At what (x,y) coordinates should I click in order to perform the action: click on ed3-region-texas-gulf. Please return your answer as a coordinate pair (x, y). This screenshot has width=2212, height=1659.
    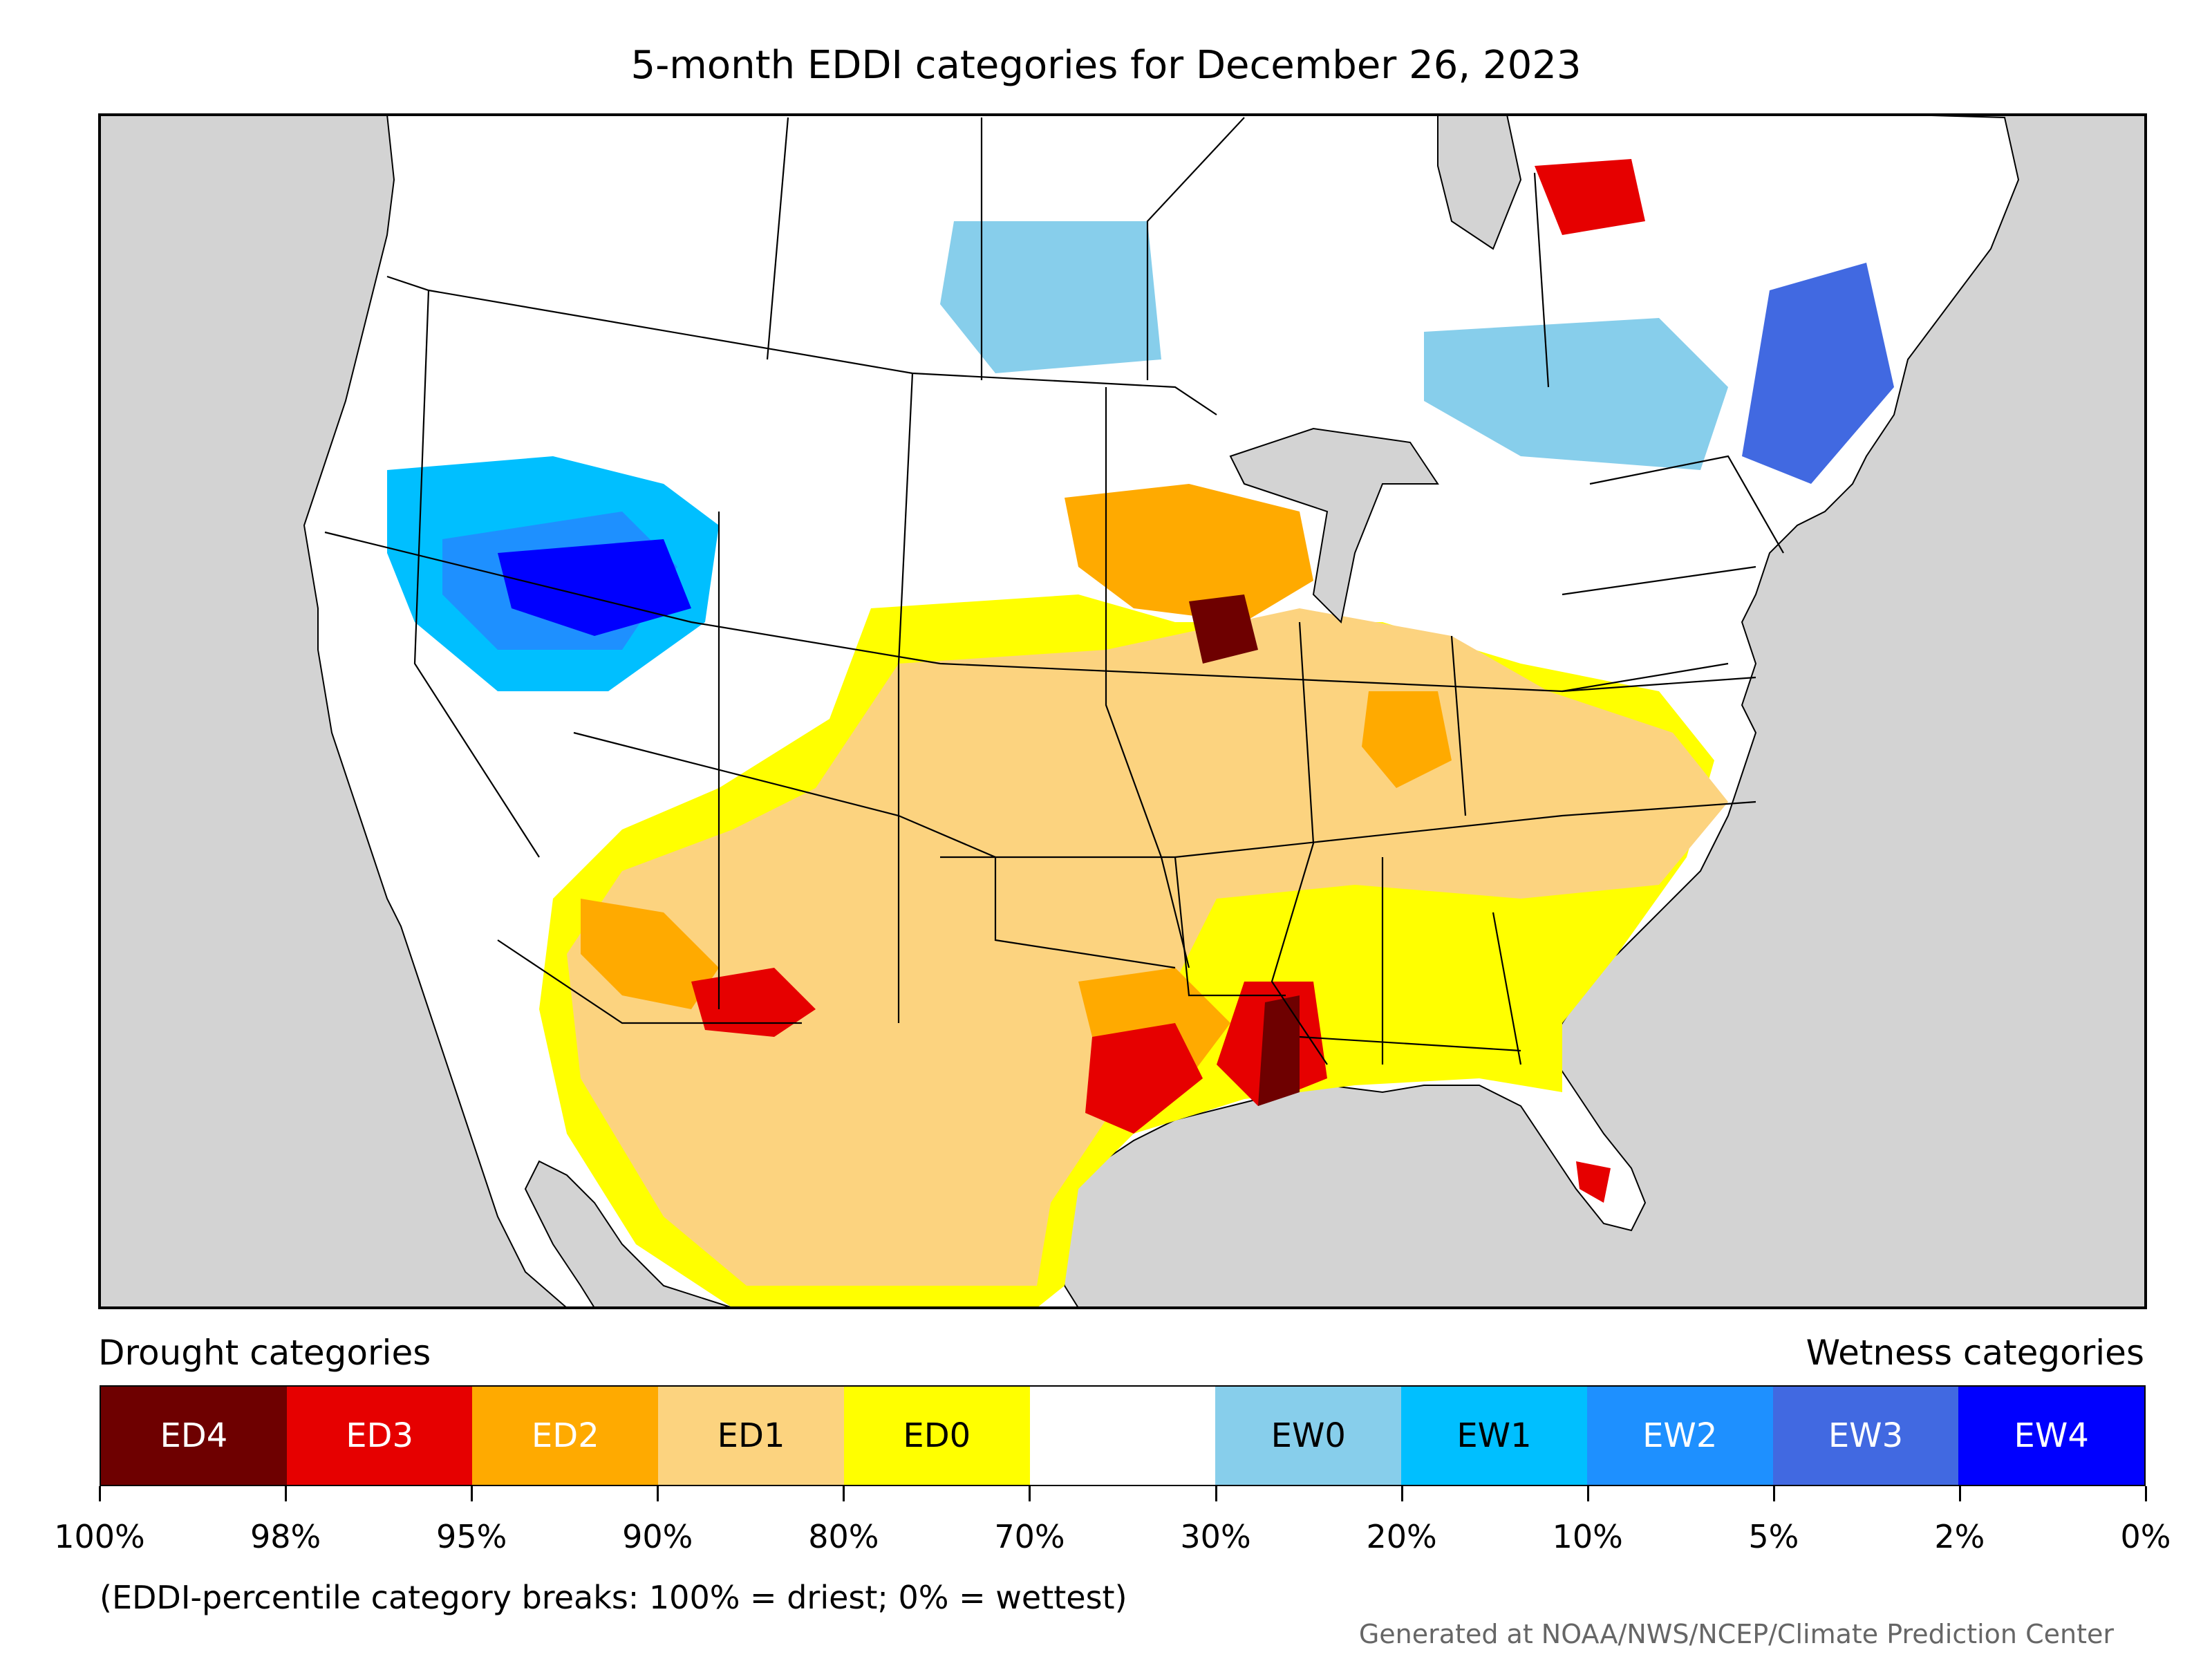
    Looking at the image, I should click on (1144, 1078).